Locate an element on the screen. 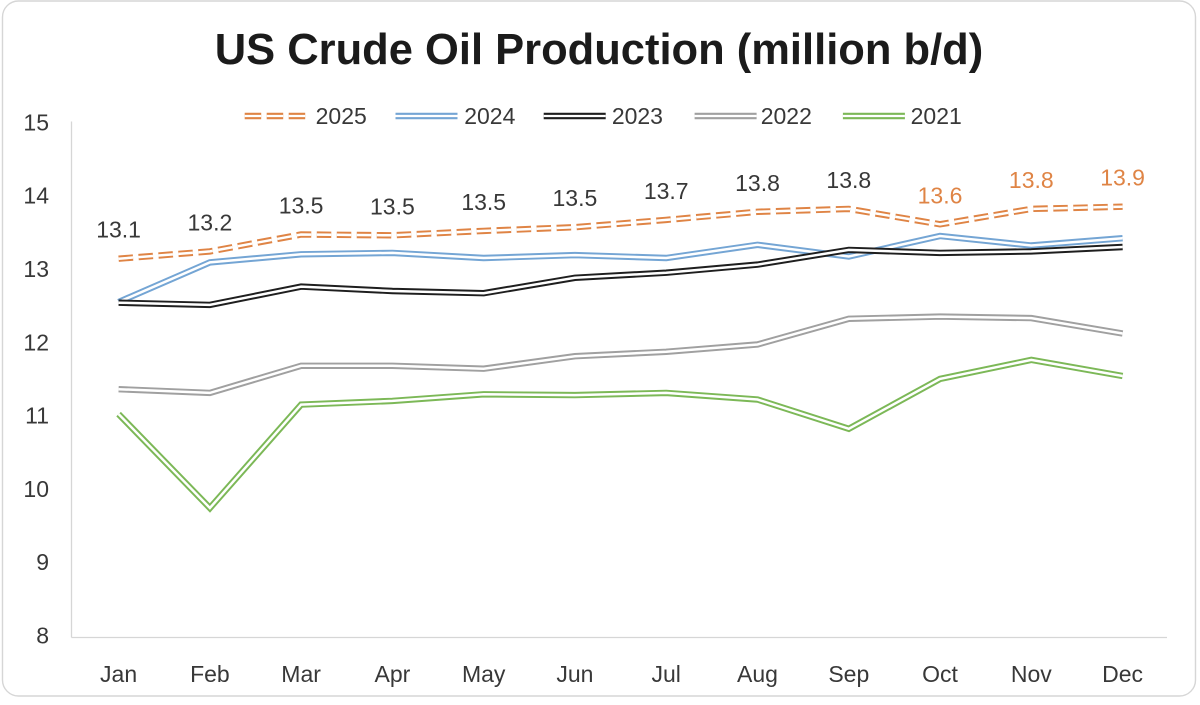 The image size is (1200, 705). svg-text: 14 is located at coordinates (36, 196).